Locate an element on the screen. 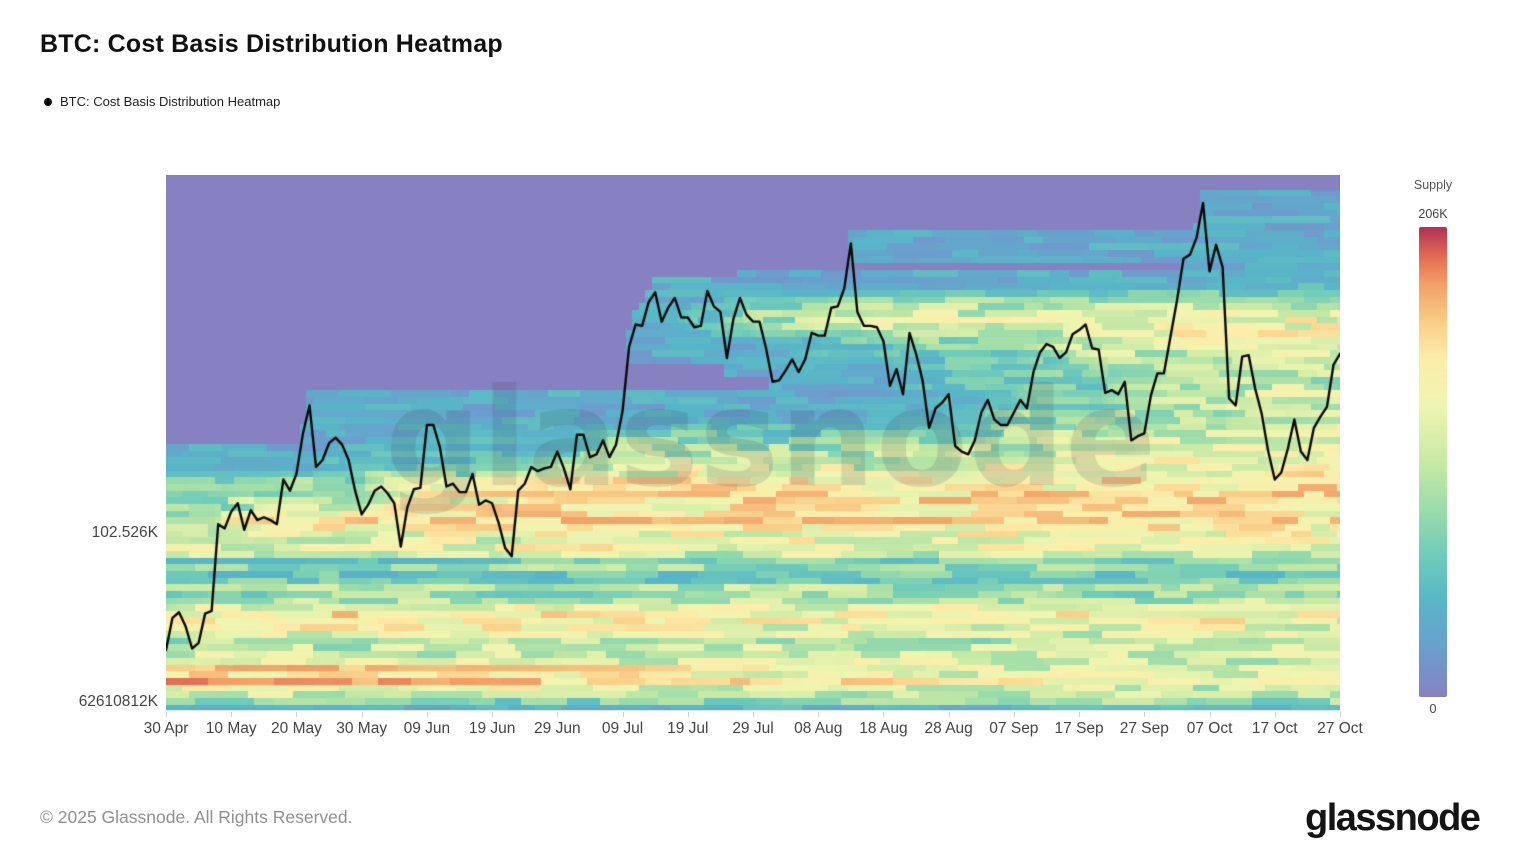  x-tick-label: 19 Jun is located at coordinates (492, 728).